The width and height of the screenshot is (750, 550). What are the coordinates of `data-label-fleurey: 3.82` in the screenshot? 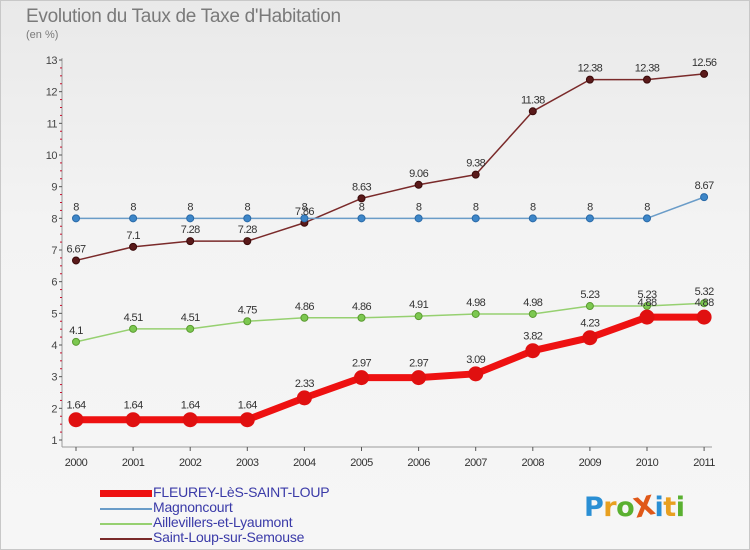 It's located at (532, 337).